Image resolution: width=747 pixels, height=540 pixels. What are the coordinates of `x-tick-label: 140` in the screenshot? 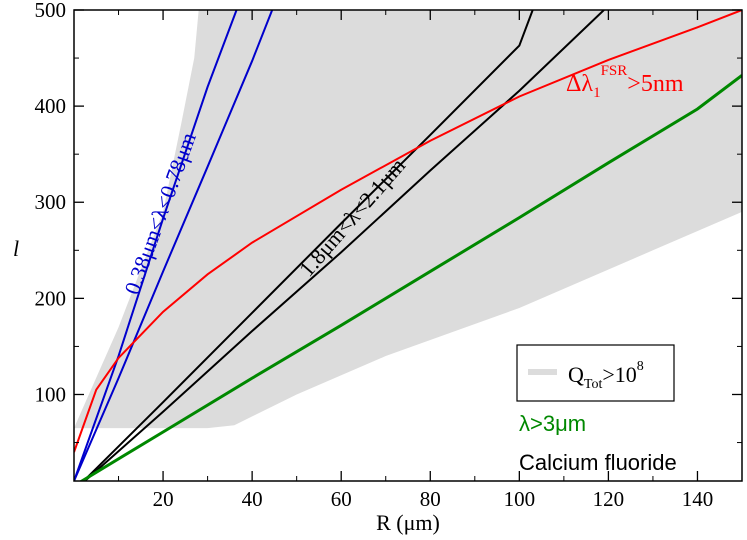 It's located at (698, 499).